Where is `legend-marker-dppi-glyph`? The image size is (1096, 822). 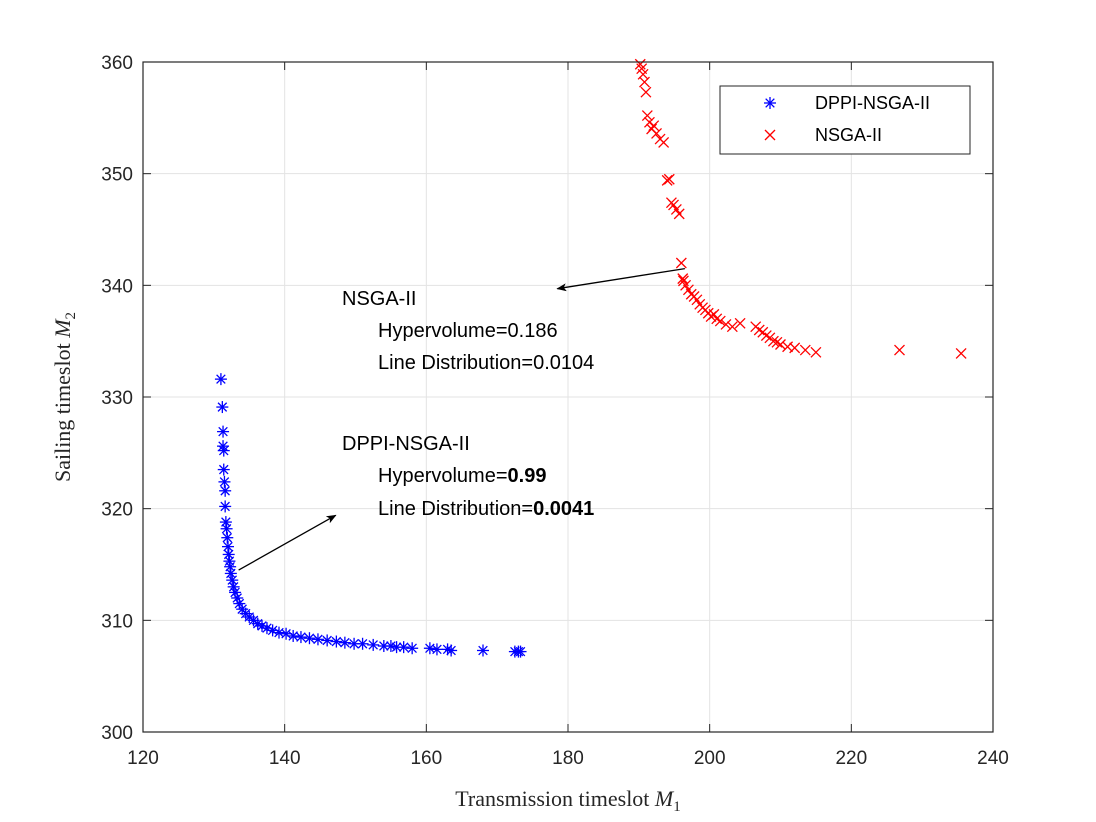 legend-marker-dppi-glyph is located at coordinates (770, 103).